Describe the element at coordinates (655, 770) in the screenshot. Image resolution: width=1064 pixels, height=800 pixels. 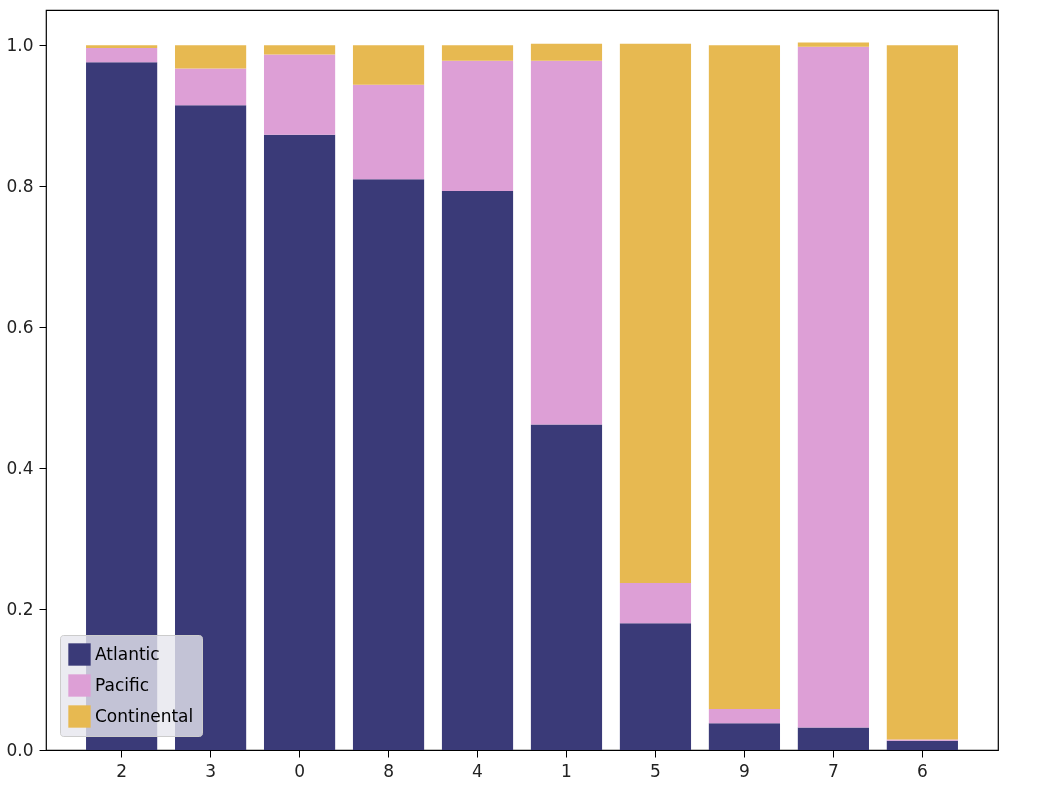
I see `x-tick-label: 5` at that location.